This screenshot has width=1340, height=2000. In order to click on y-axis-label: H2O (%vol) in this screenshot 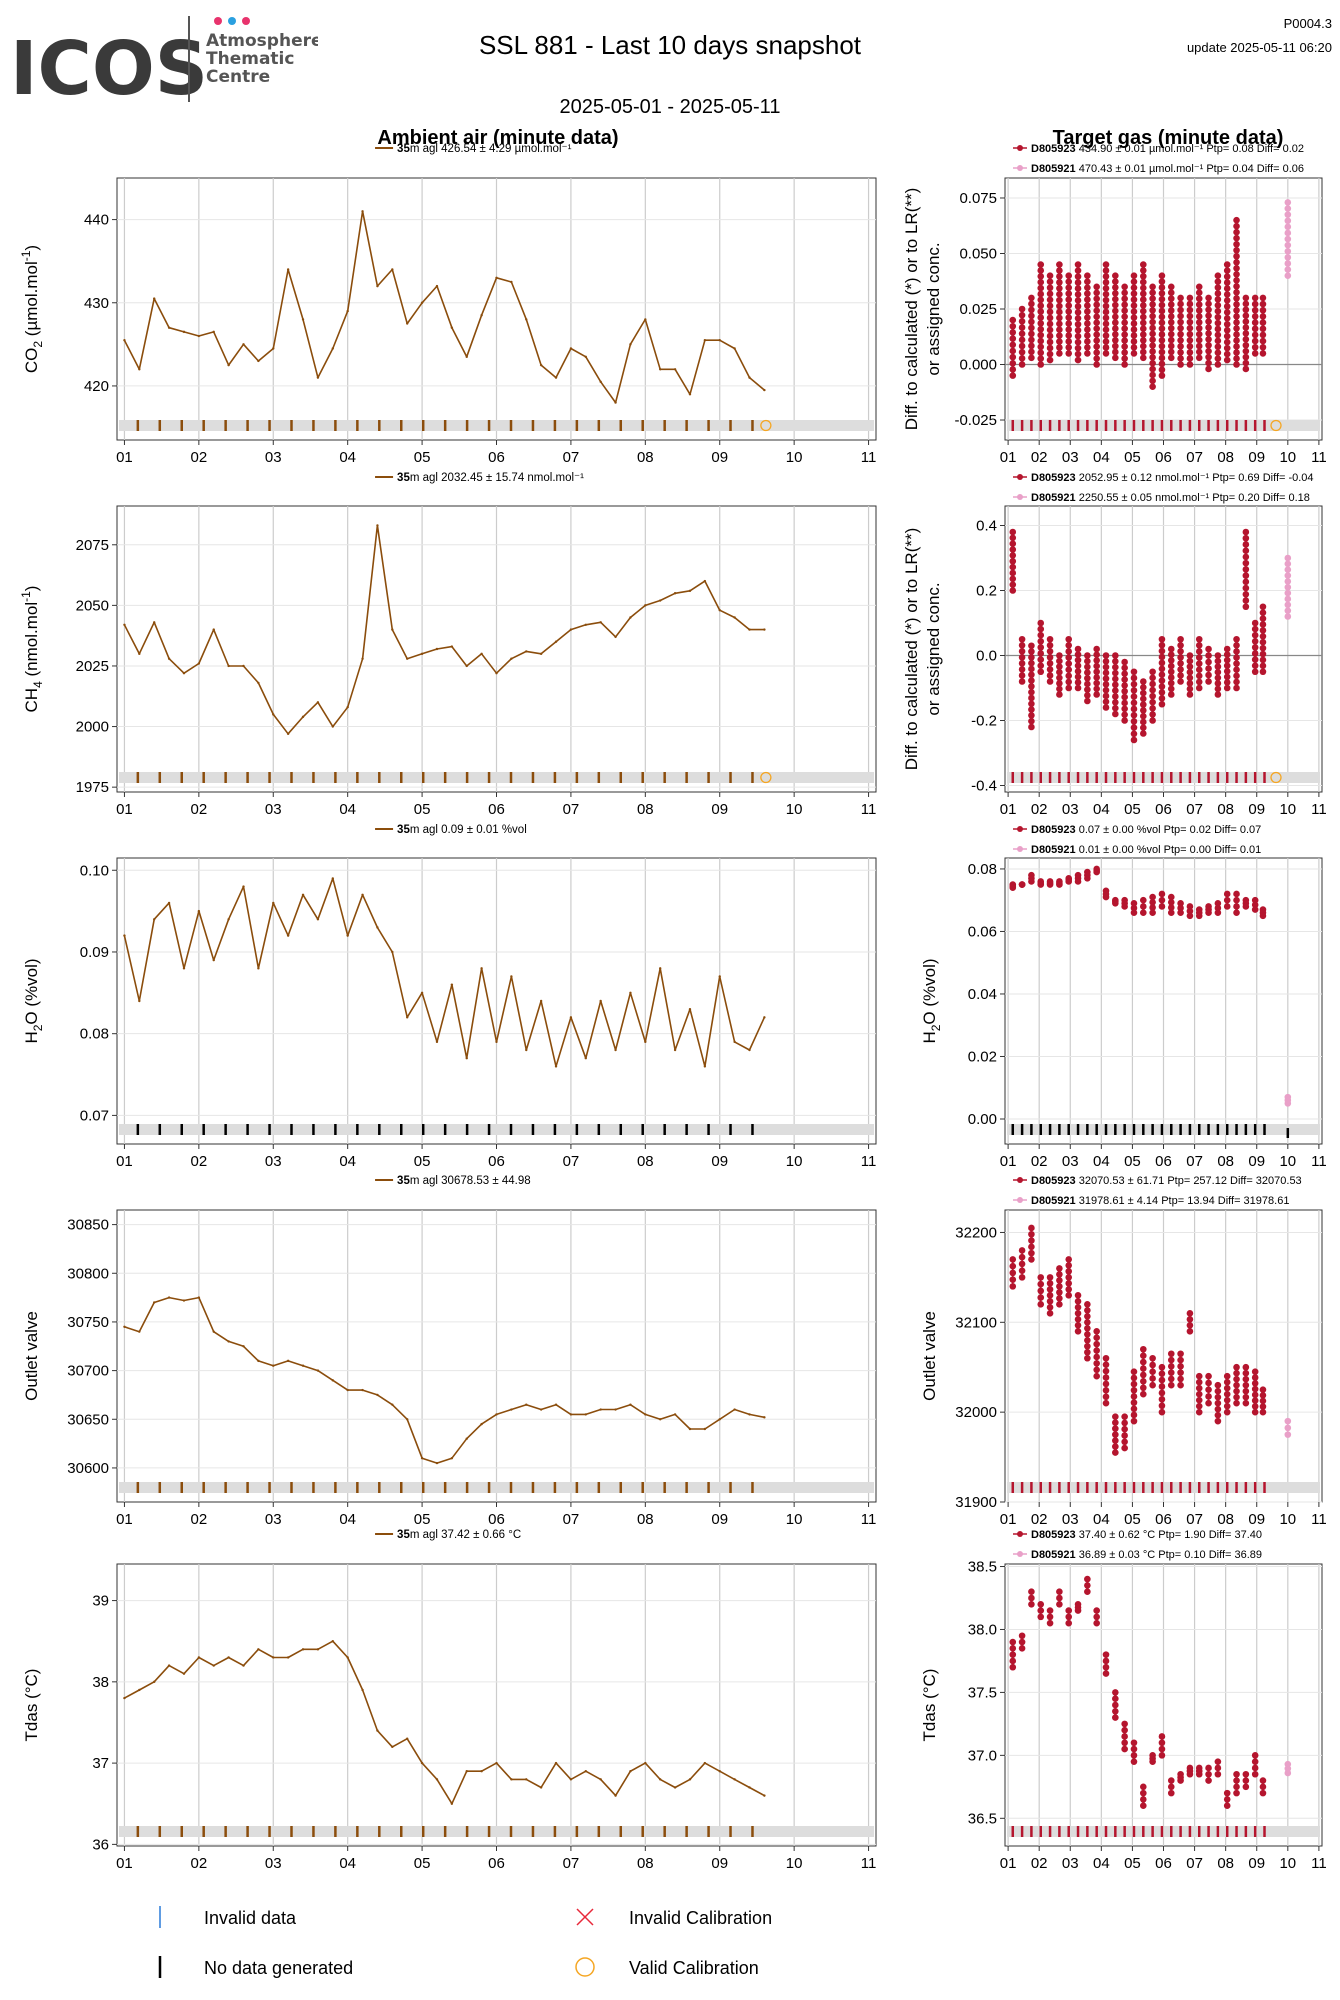, I will do `click(33, 1000)`.